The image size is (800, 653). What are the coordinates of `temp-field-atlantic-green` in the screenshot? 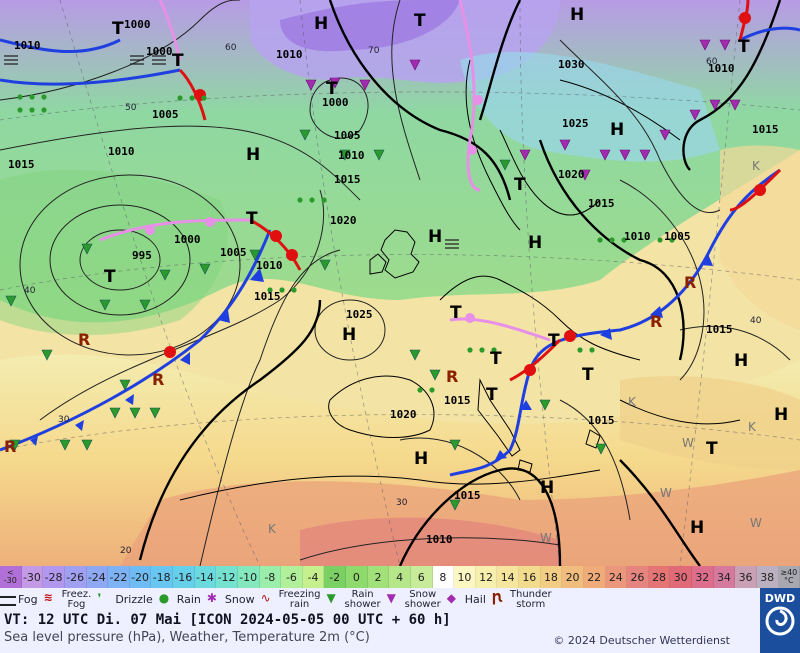 It's located at (114, 252).